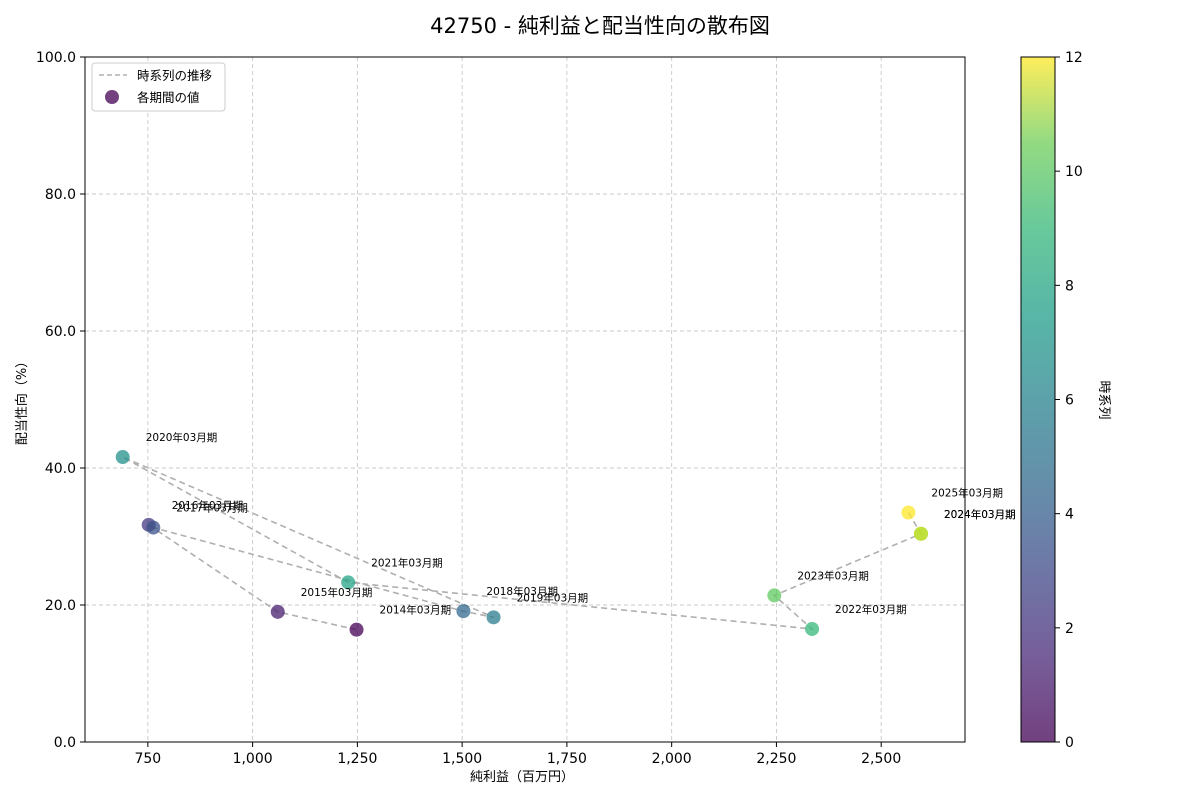  I want to click on x-tick-label: 2,250, so click(776, 759).